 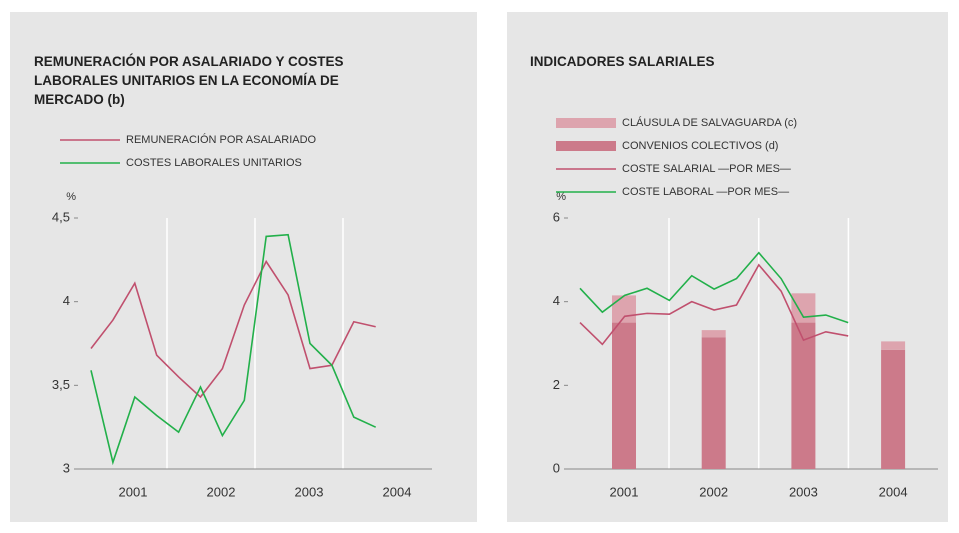 I want to click on legend-label: REMUNERACIÓN POR ASALARIADO, so click(x=221, y=139).